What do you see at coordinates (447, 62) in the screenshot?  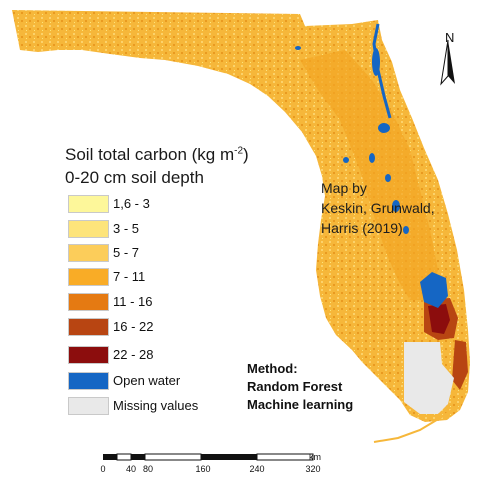 I see `north-arrow-icon` at bounding box center [447, 62].